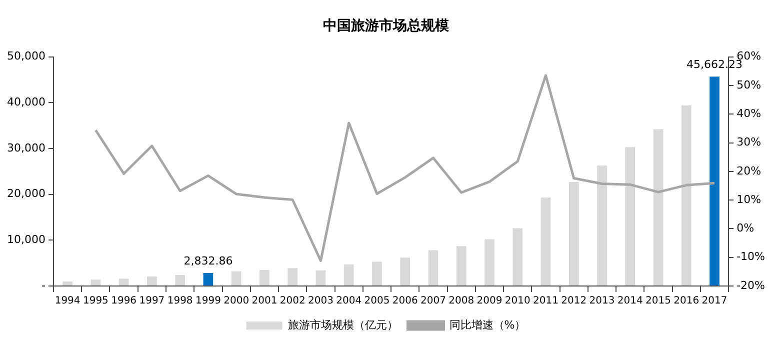 This screenshot has width=776, height=345. I want to click on legend-label: 同比增速（%）, so click(487, 325).